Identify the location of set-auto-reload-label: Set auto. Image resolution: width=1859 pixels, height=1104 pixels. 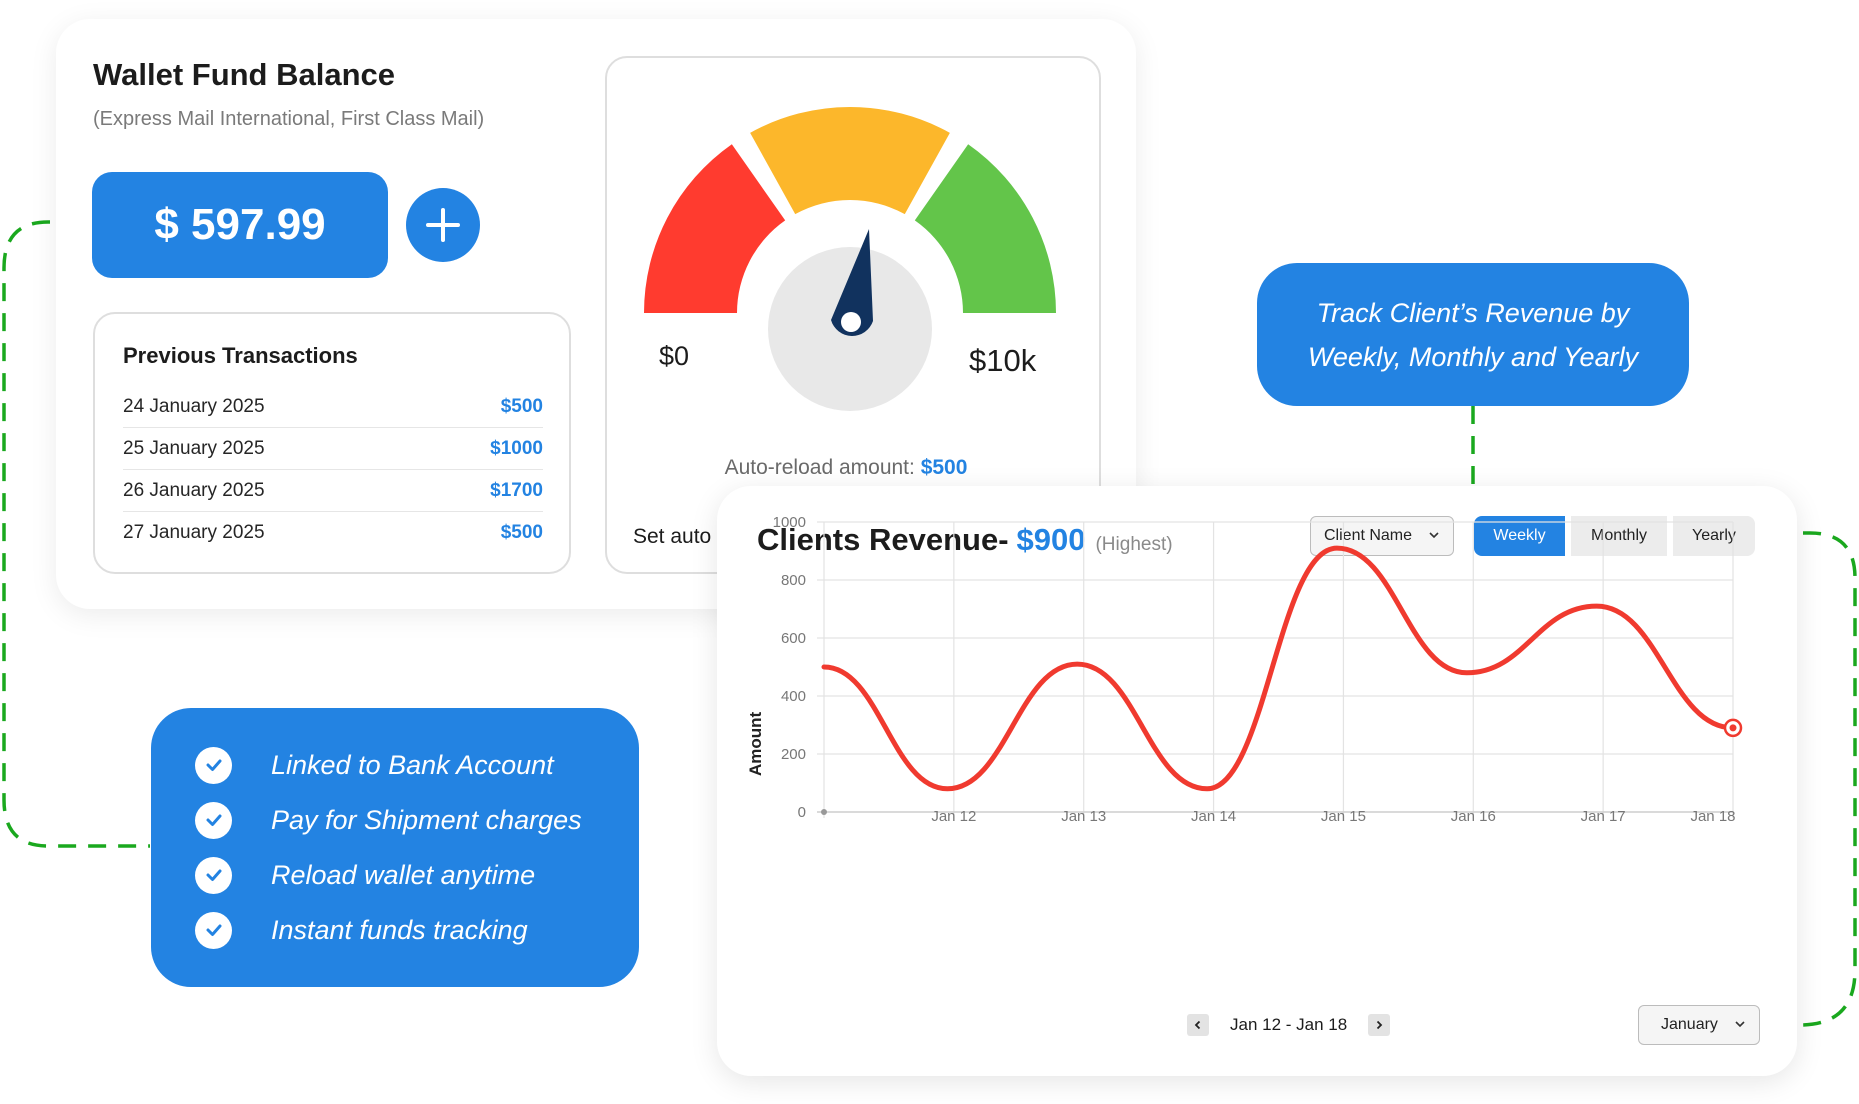
(672, 536).